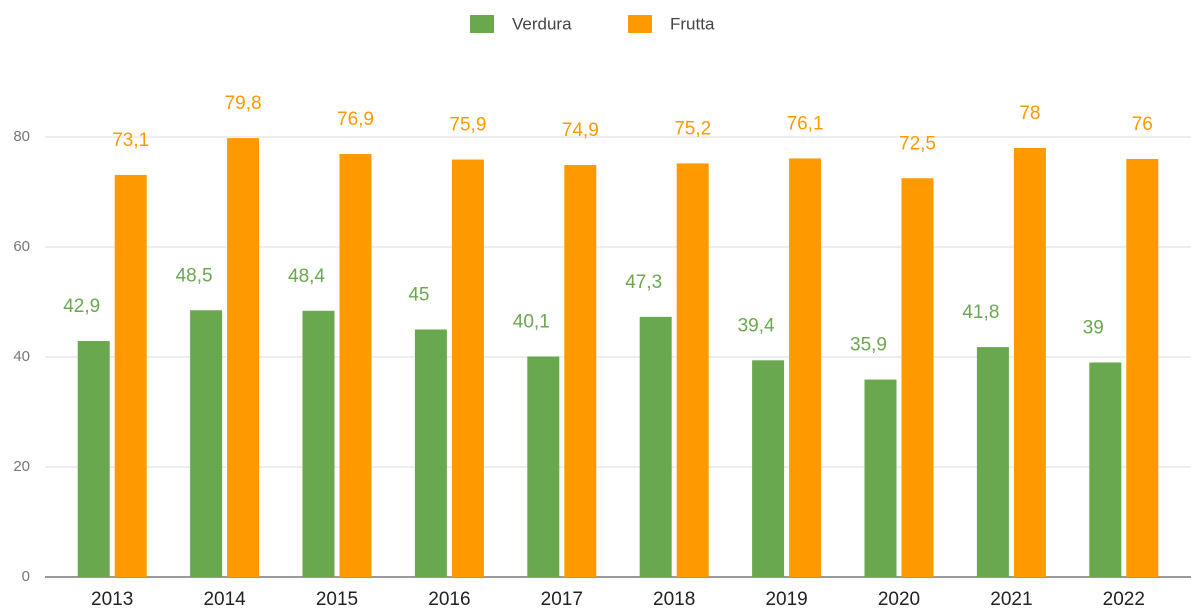  I want to click on data-label: 74,9, so click(580, 130).